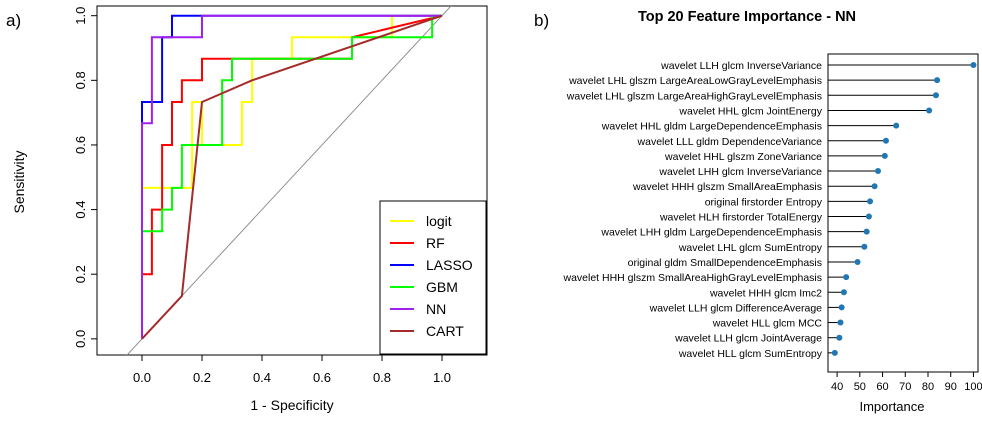  I want to click on roc-x-tick-label: 0.4, so click(262, 377).